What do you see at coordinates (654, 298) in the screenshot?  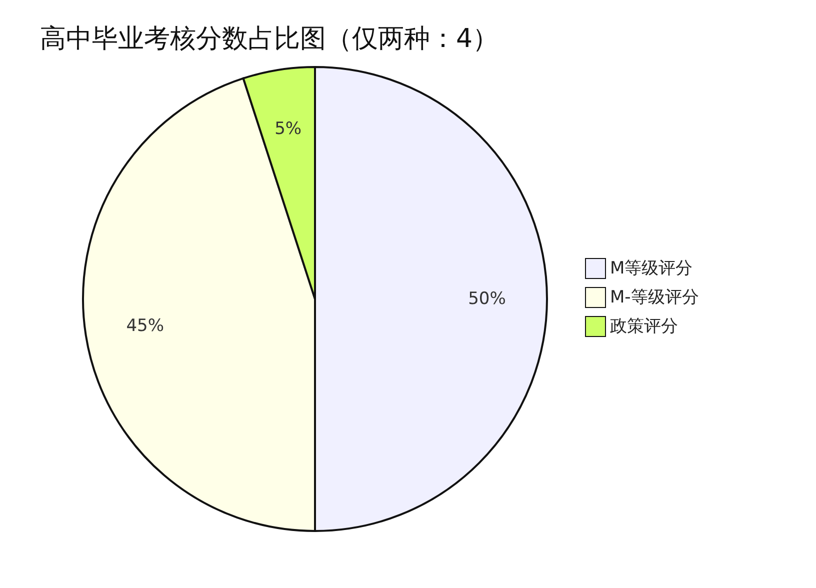 I see `legend-label: M-等级评分` at bounding box center [654, 298].